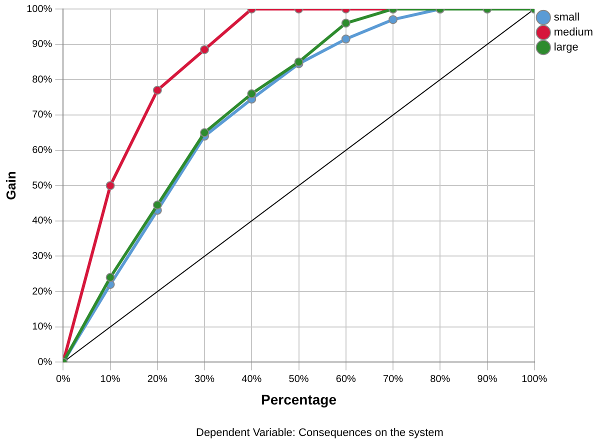  What do you see at coordinates (204, 379) in the screenshot?
I see `x-tick-label: 30%` at bounding box center [204, 379].